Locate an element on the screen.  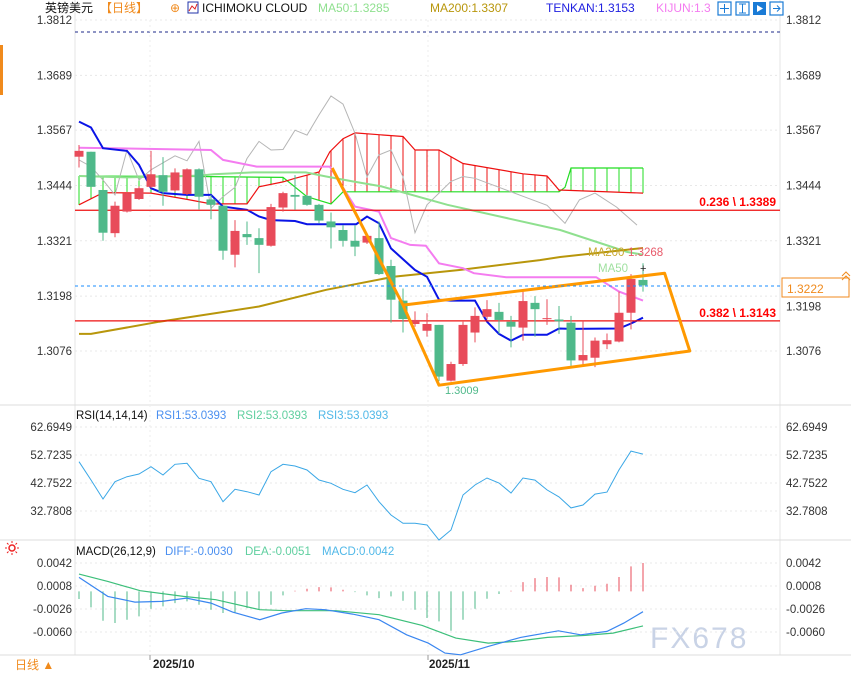
indicator-name: ICHIMOKU CLOUD is located at coordinates (255, 8).